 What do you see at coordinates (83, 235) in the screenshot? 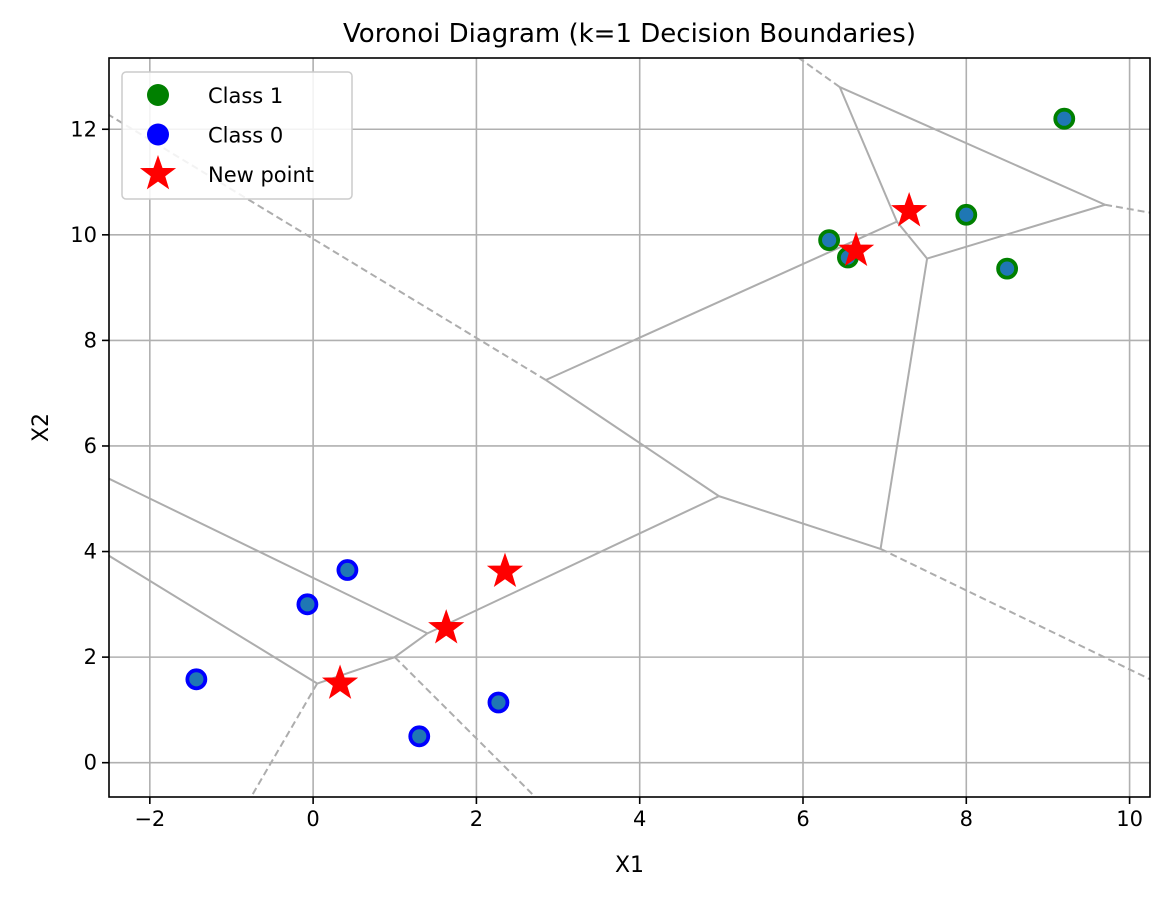
I see `y-tick-label: 10` at bounding box center [83, 235].